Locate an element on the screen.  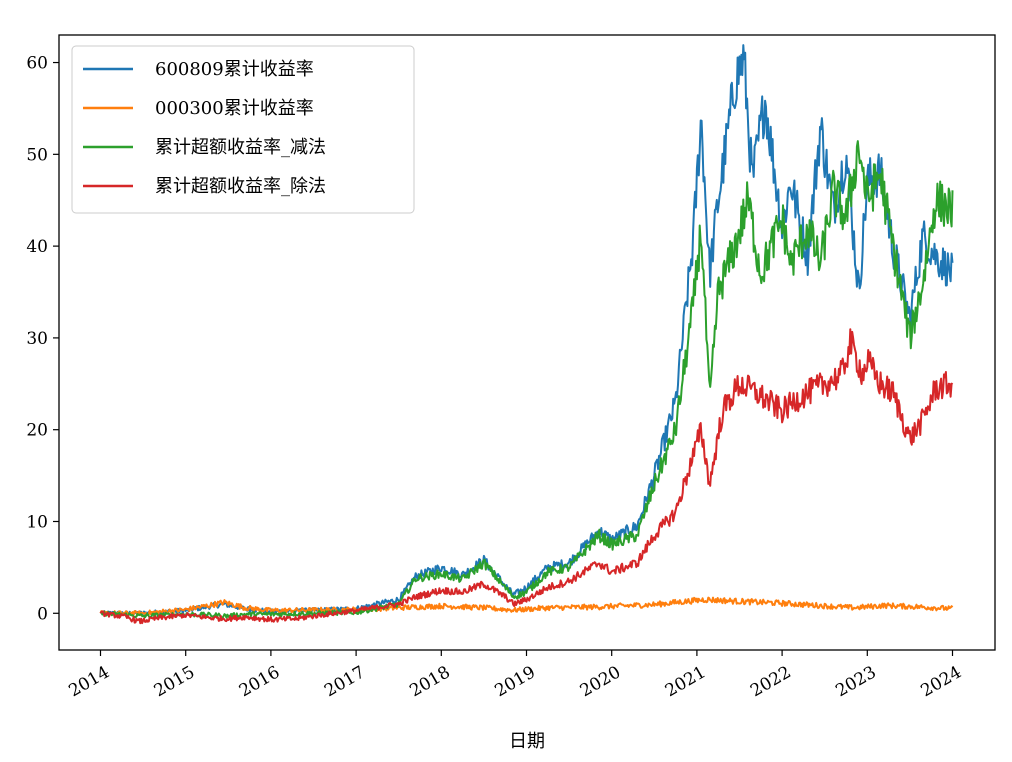
y-tick-label: 30 is located at coordinates (37, 339).